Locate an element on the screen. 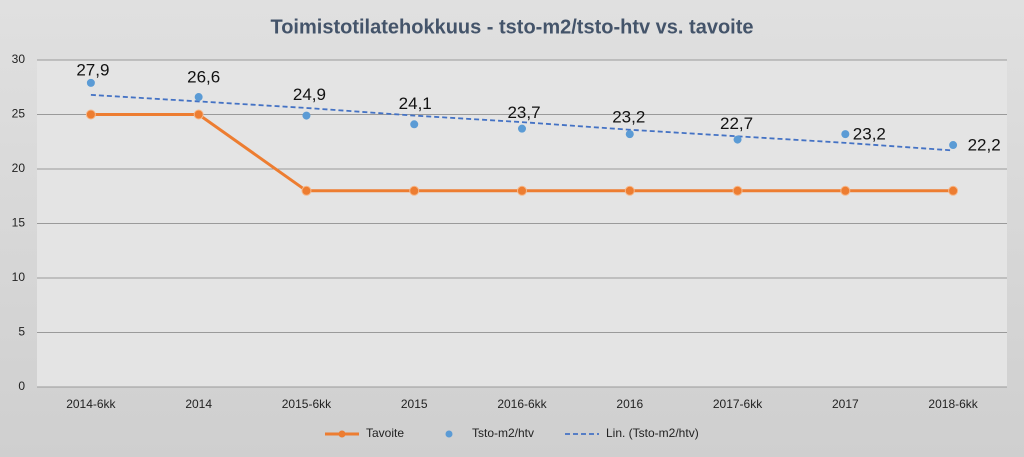 This screenshot has height=457, width=1024. x-tick-label: 2017 is located at coordinates (845, 404).